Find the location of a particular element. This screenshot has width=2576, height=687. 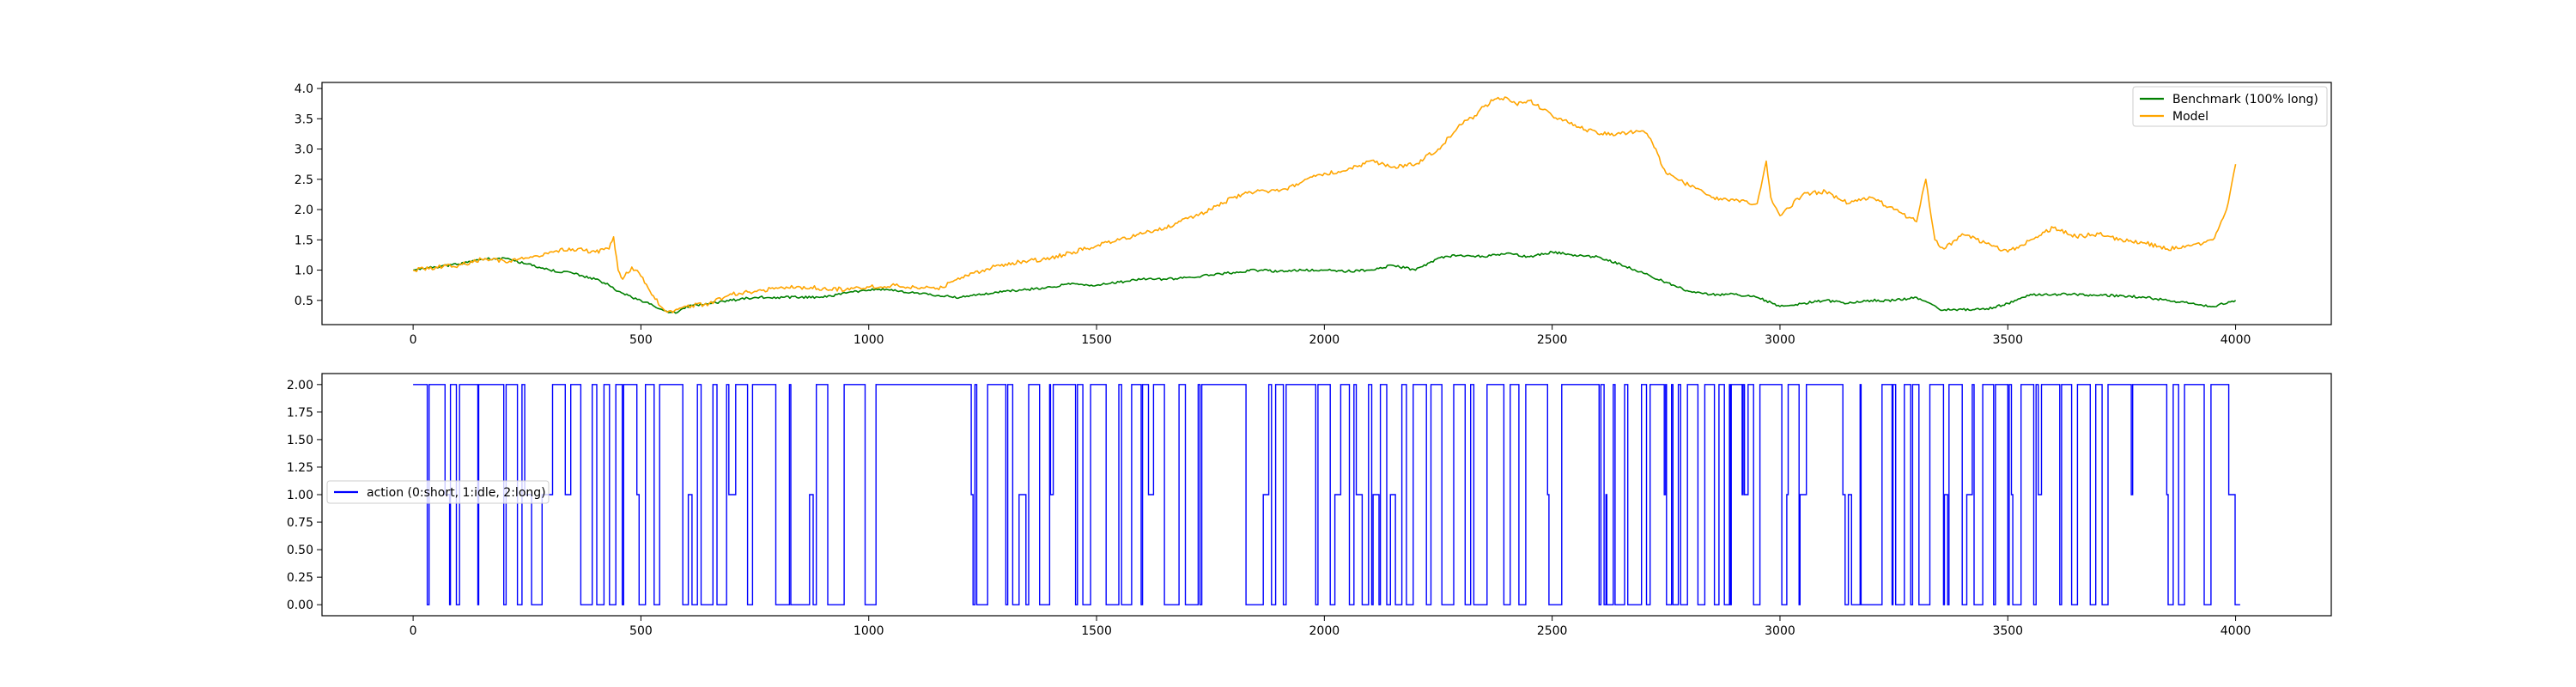

top-xtick-label: 500 is located at coordinates (641, 340).